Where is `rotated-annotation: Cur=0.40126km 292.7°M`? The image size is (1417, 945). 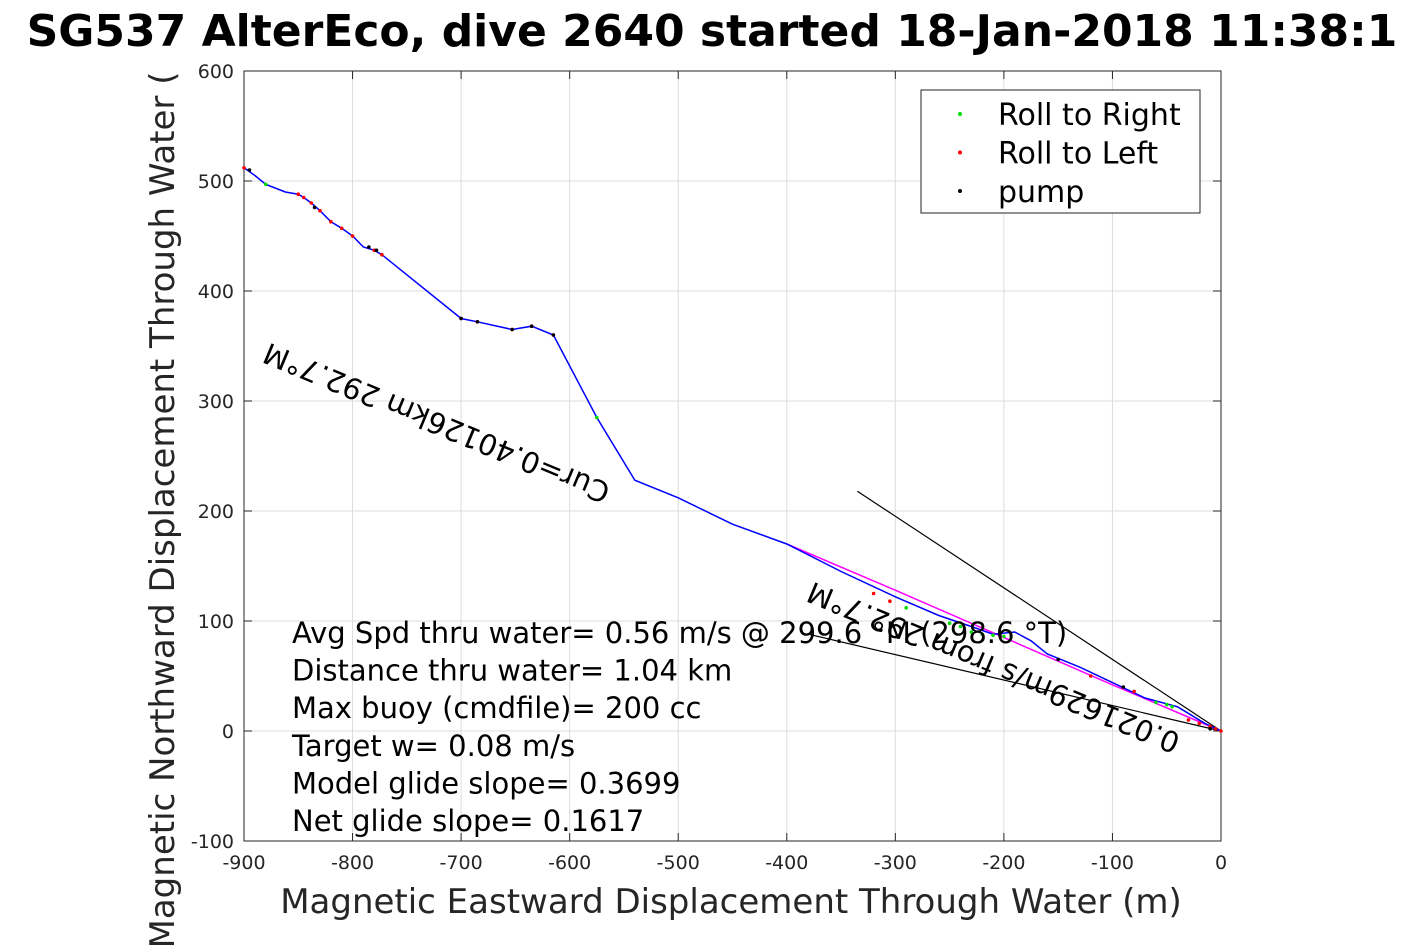 rotated-annotation: Cur=0.40126km 292.7°M is located at coordinates (437, 423).